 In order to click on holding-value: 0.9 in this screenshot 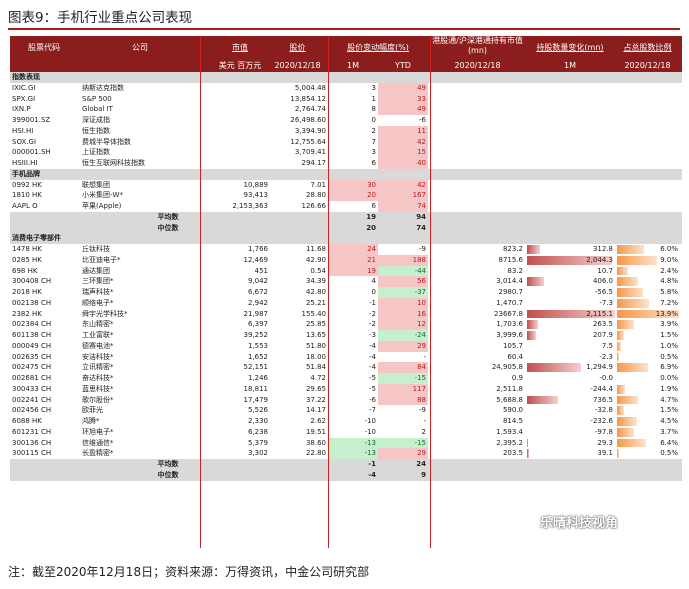, I will do `click(517, 378)`.